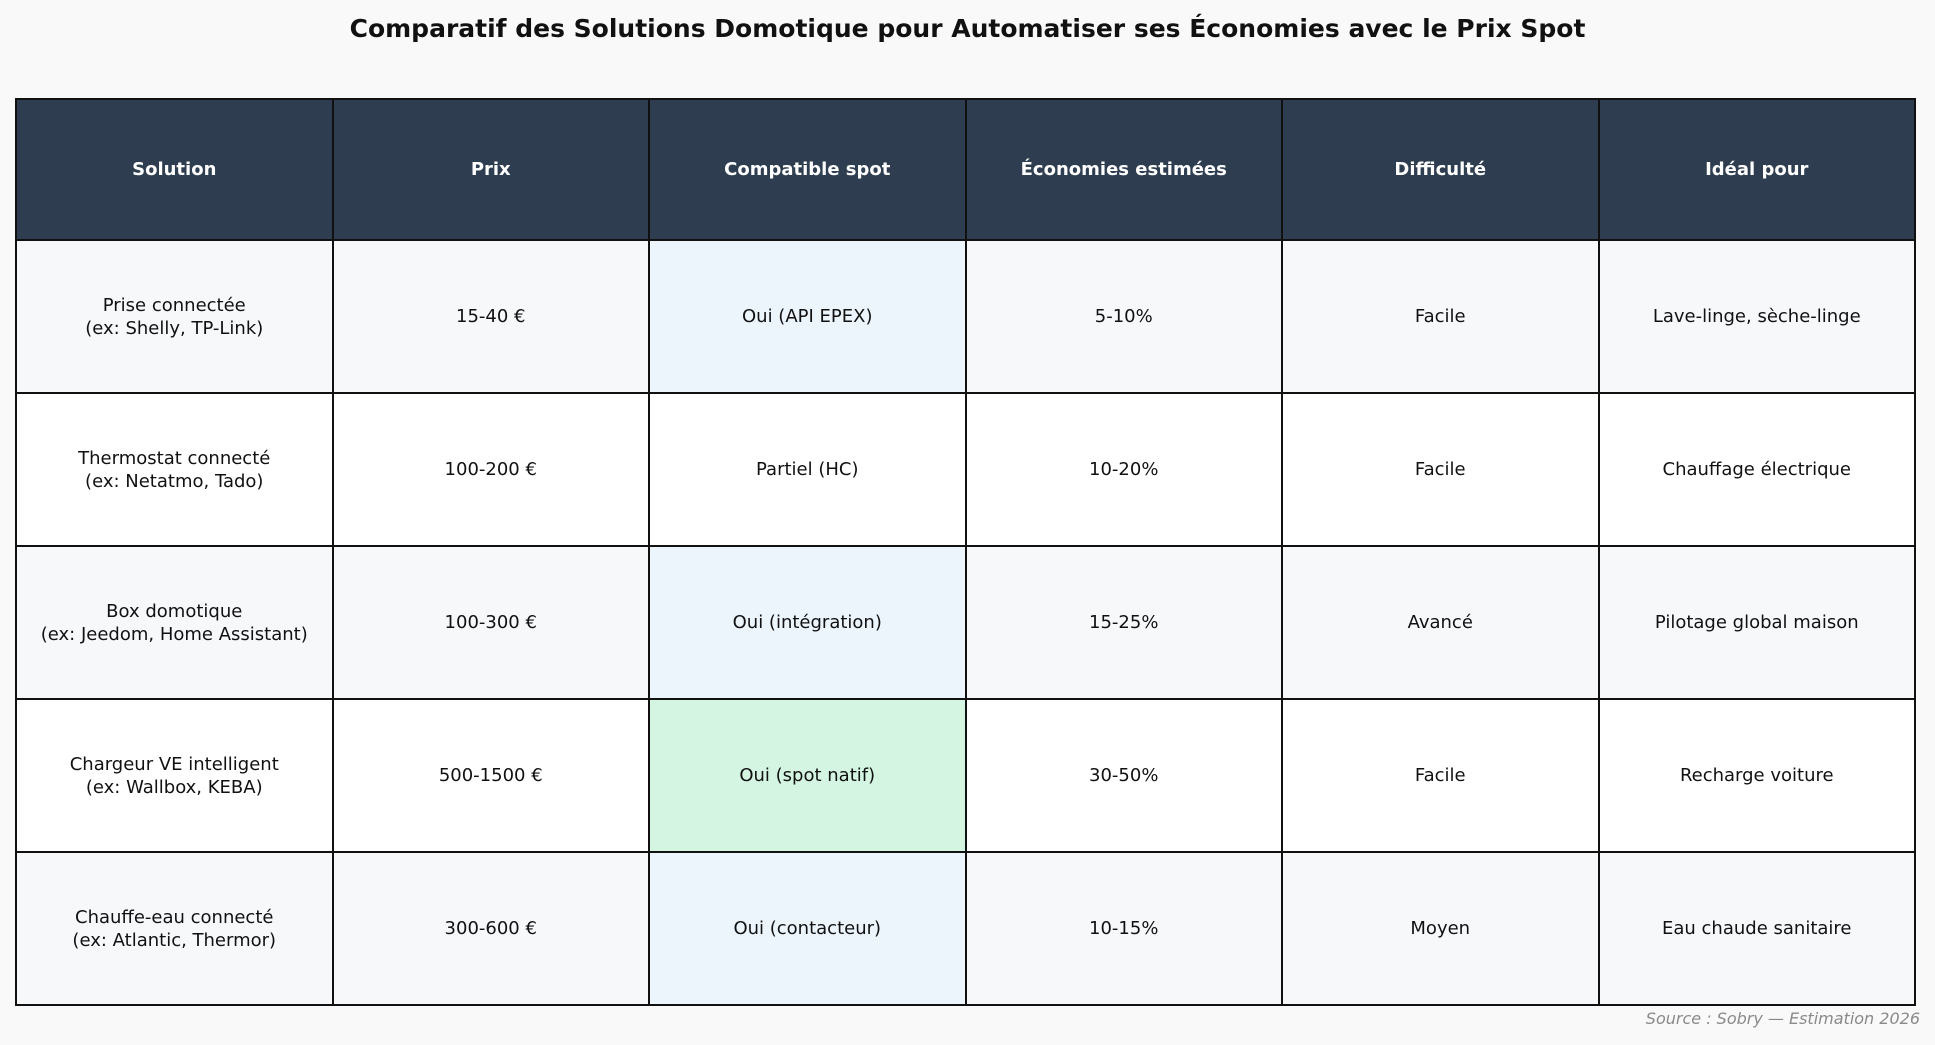 The height and width of the screenshot is (1045, 1935). I want to click on solution-name: Chargeur VE intelligent, so click(174, 764).